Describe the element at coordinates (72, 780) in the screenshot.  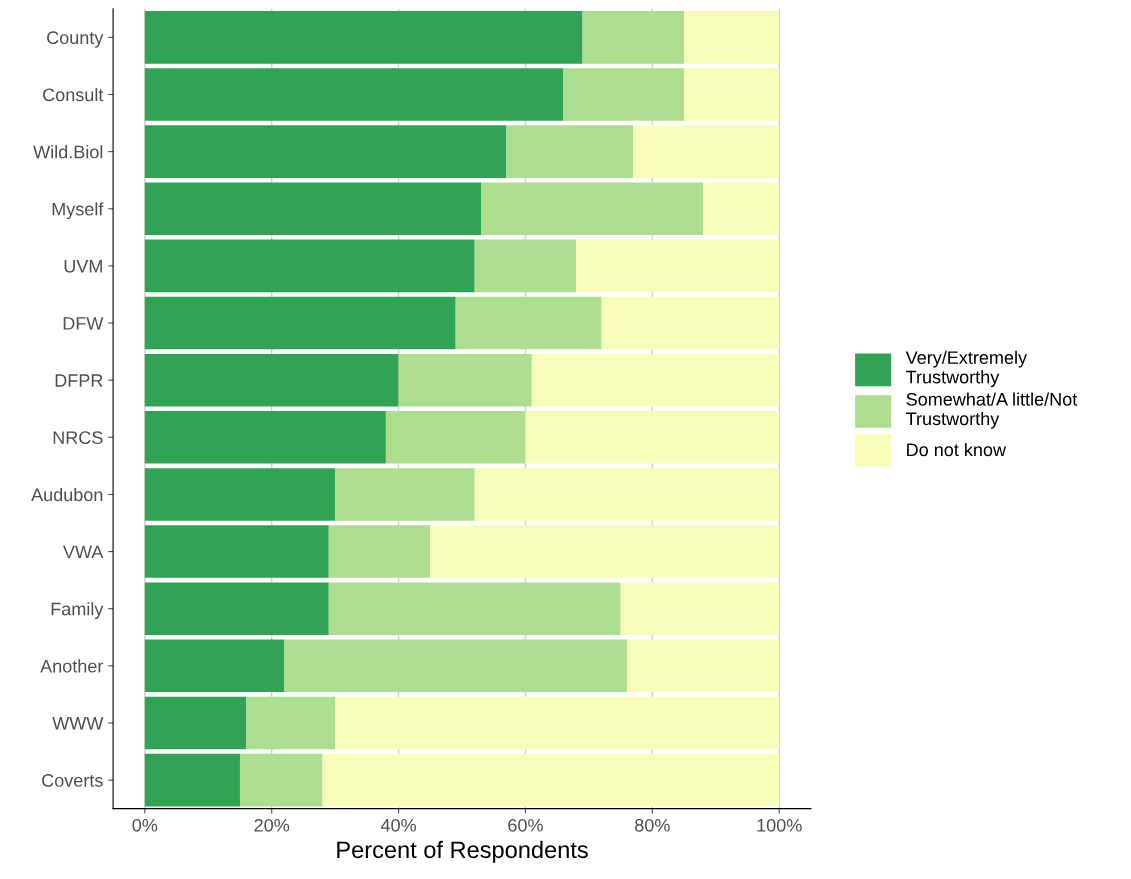
I see `y-tick-label: Coverts` at that location.